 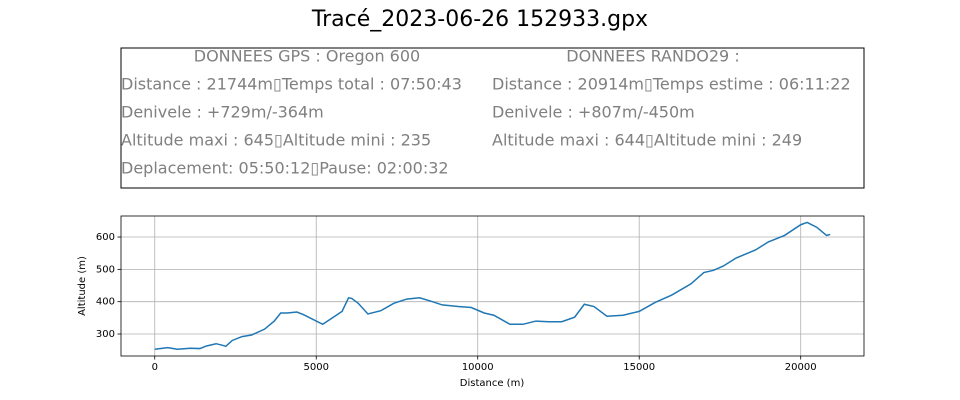 I want to click on y-tick-label: 600, so click(x=105, y=237).